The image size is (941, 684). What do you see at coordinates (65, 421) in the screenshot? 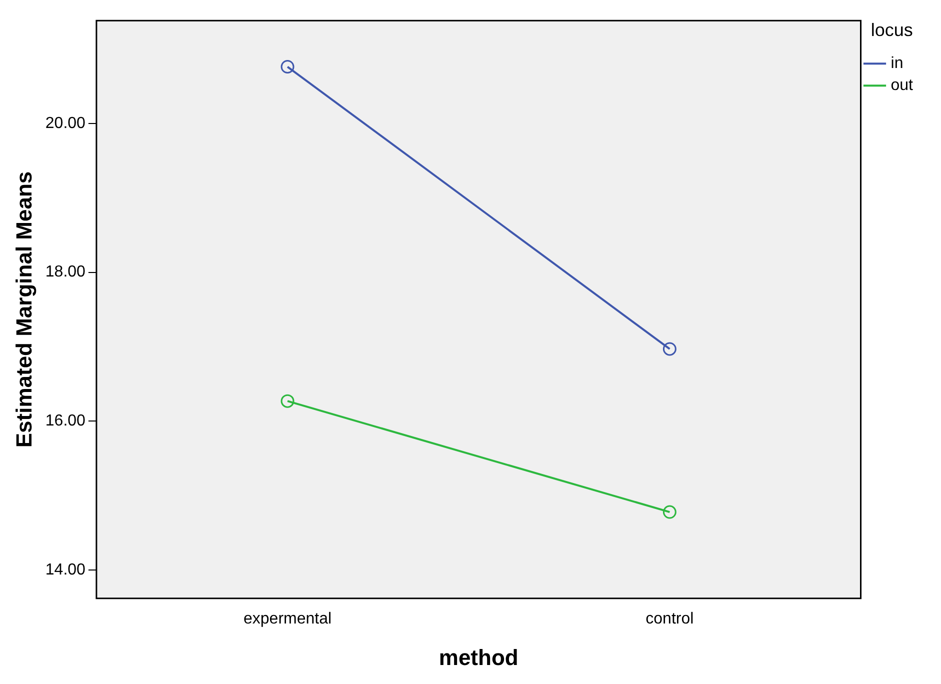
I see `y-tick-label: 16.00` at bounding box center [65, 421].